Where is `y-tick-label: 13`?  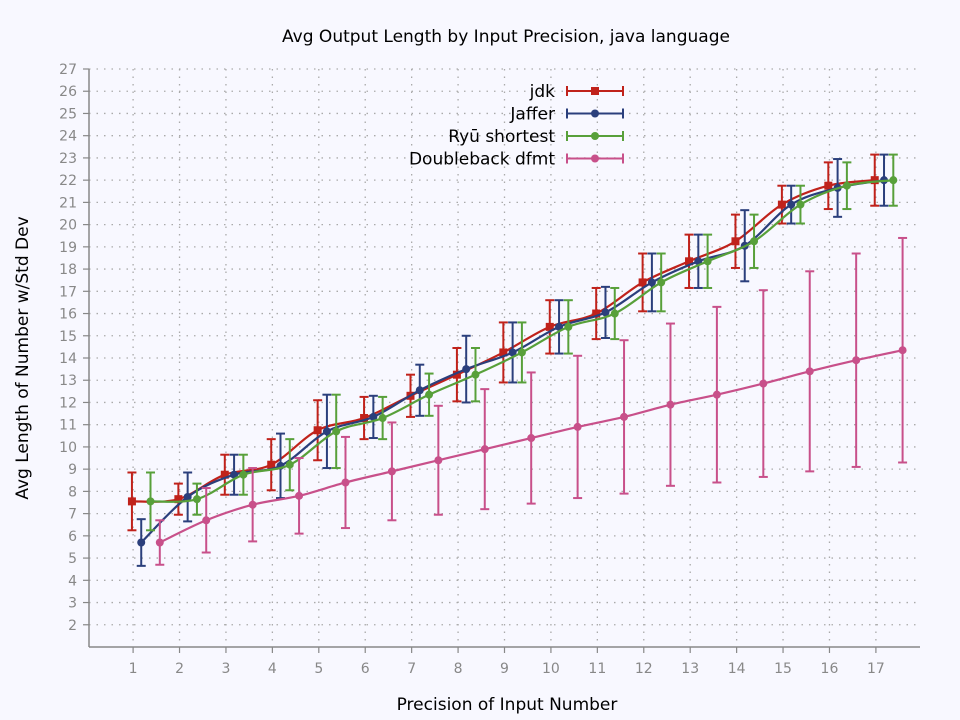
y-tick-label: 13 is located at coordinates (68, 381).